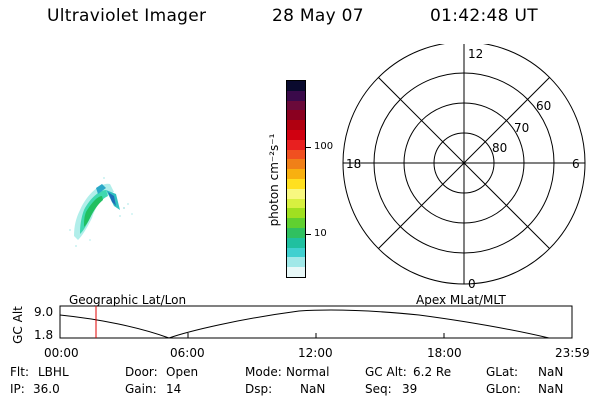 This screenshot has width=600, height=400. Describe the element at coordinates (44, 312) in the screenshot. I see `y-tick-9: 9.0` at that location.